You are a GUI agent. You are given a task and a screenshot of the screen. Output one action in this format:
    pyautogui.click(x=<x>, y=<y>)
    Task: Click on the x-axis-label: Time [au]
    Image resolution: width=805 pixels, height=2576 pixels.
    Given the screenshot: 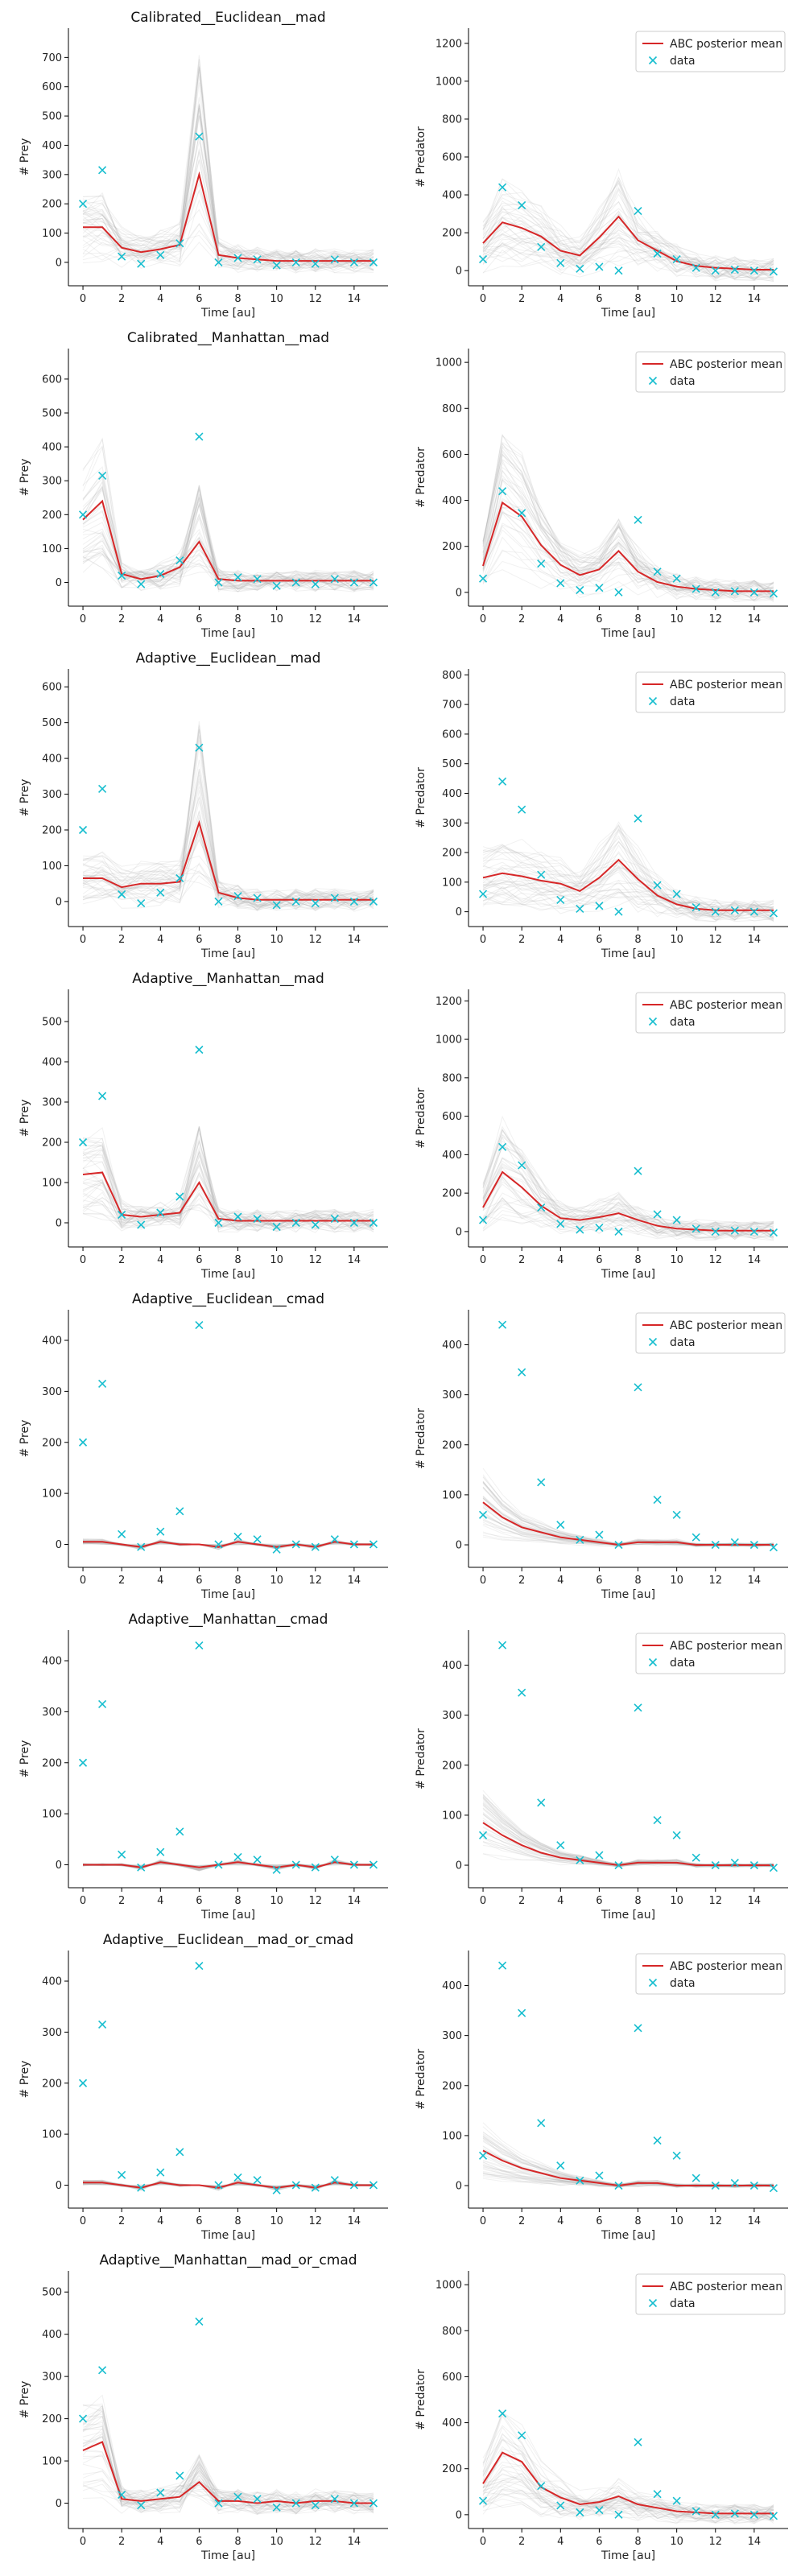 What is the action you would take?
    pyautogui.click(x=628, y=1594)
    